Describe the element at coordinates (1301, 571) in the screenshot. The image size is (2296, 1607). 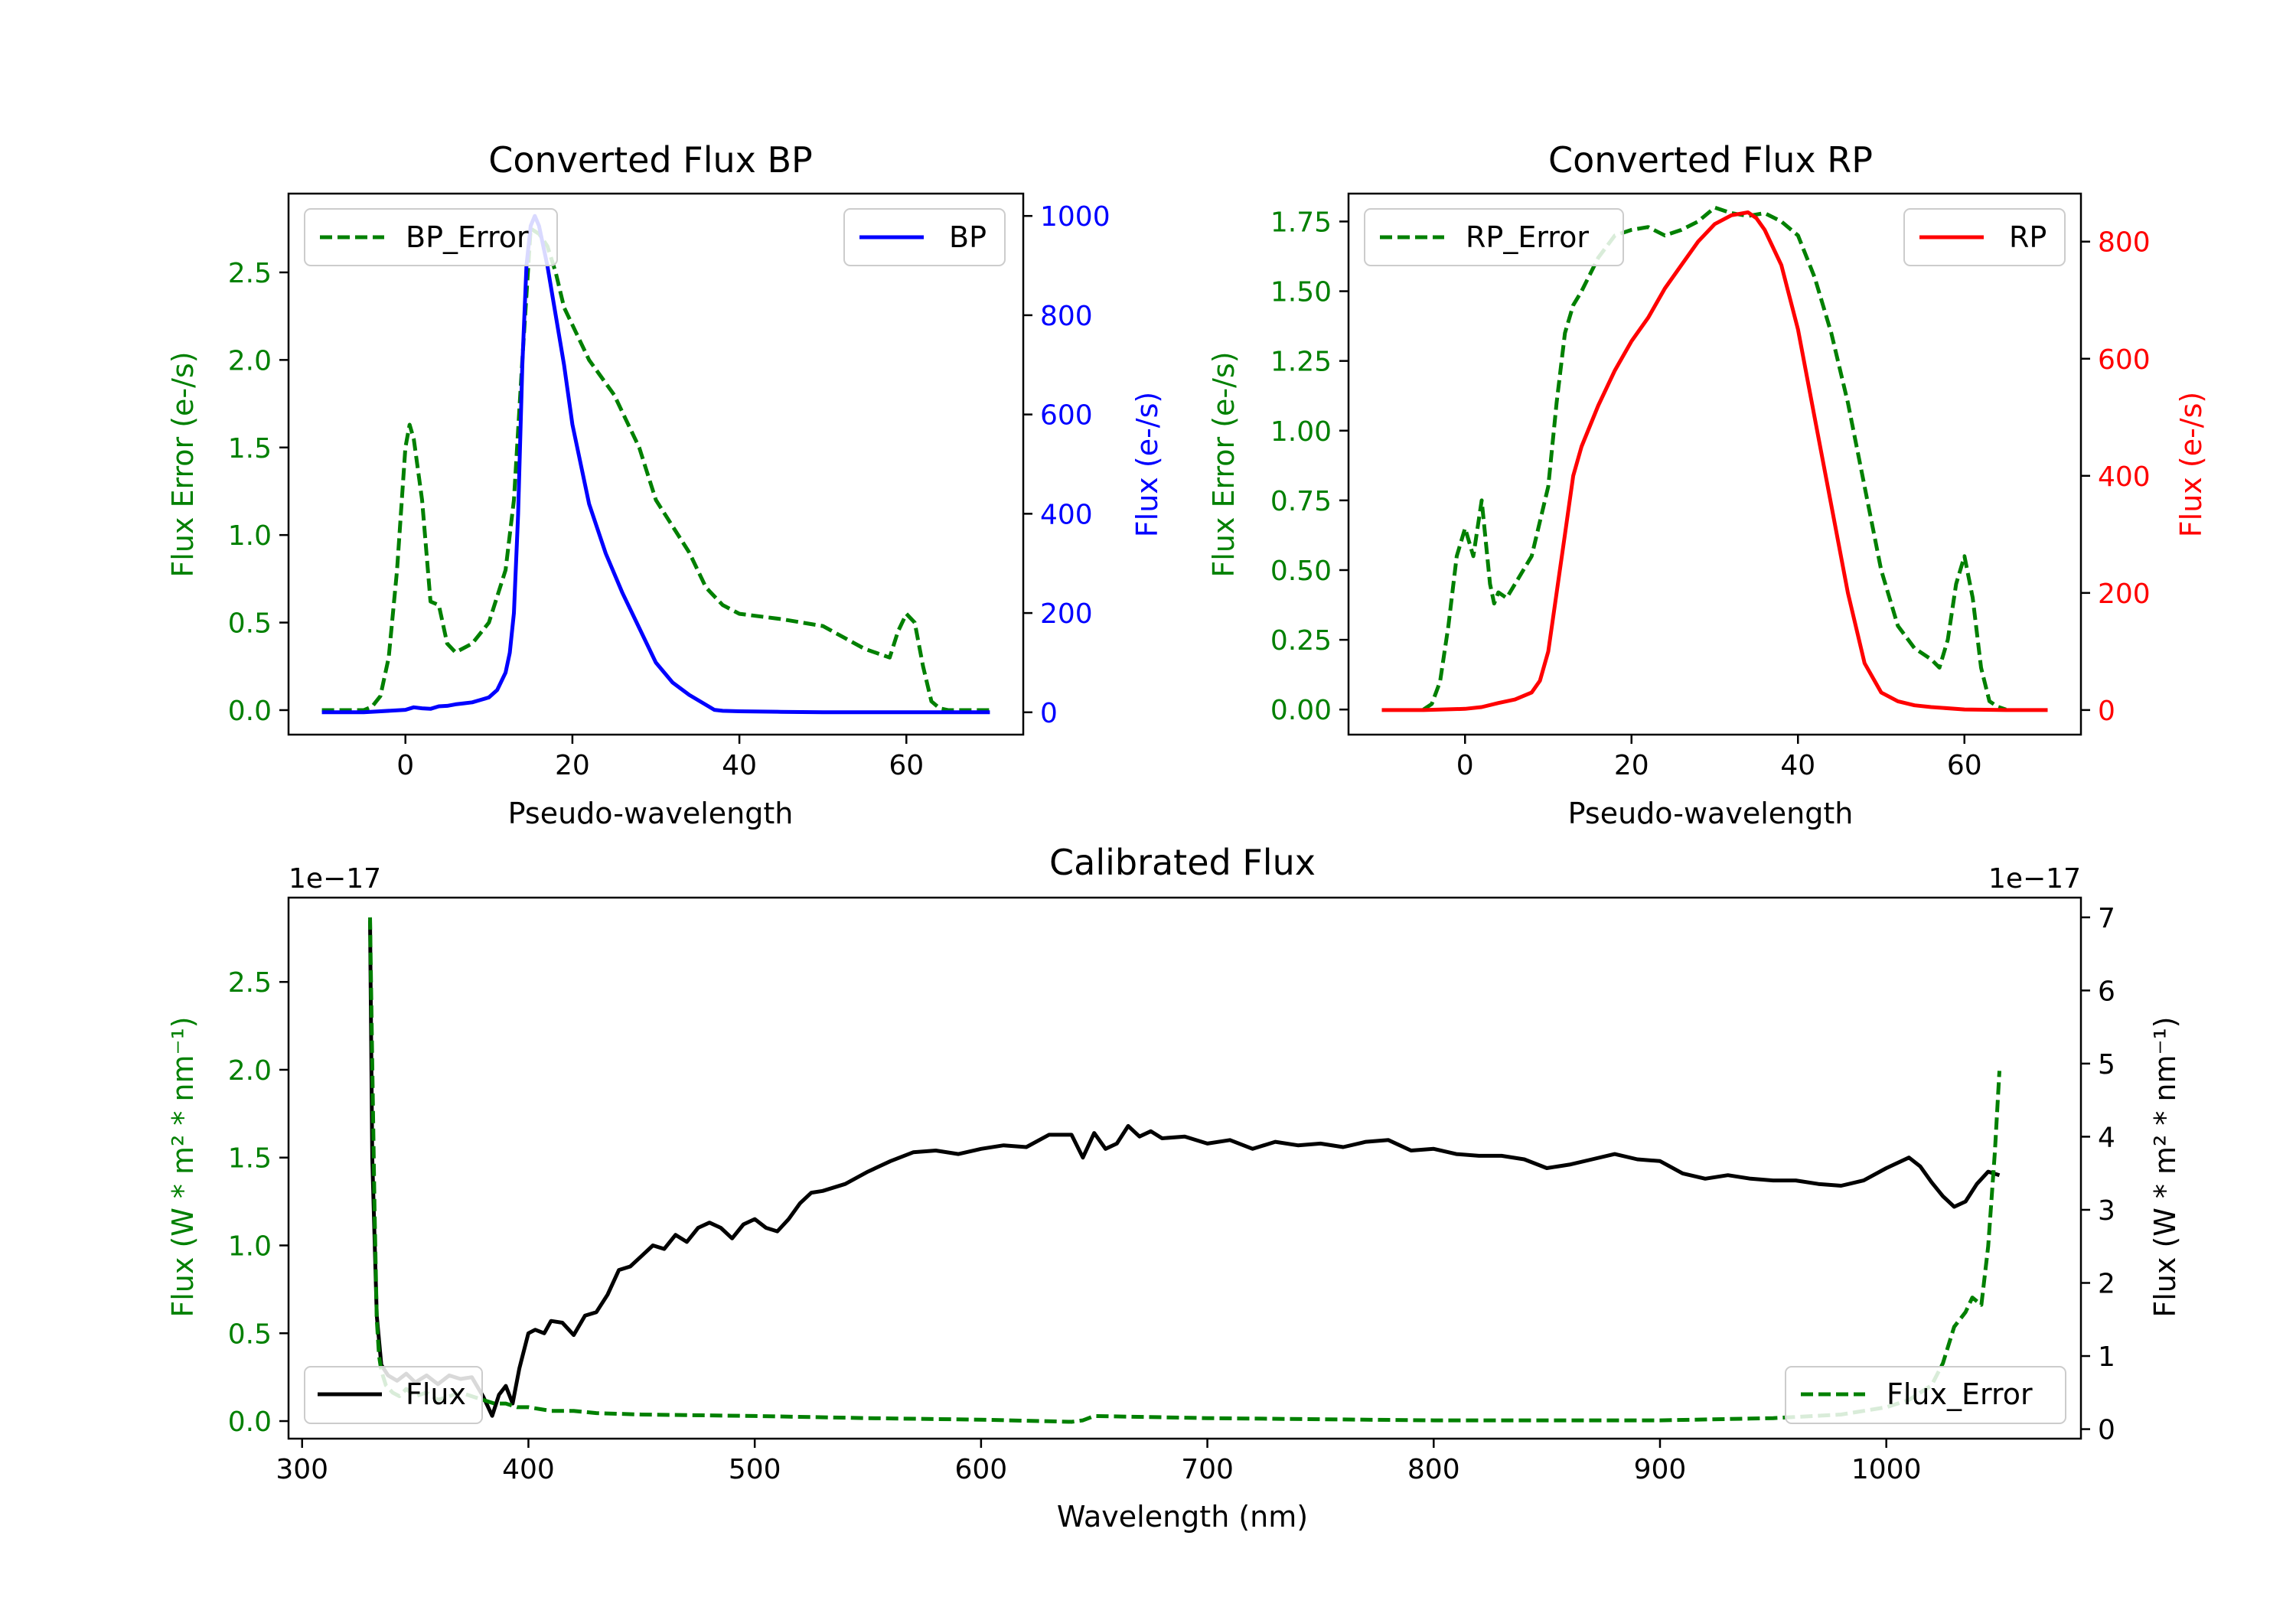
I see `y-tick-label-left: 0.50` at that location.